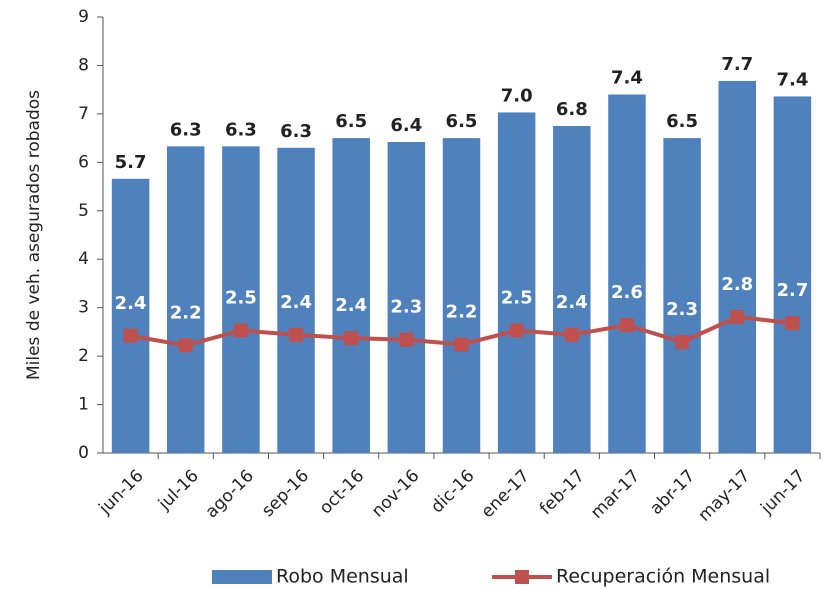 The width and height of the screenshot is (825, 590). I want to click on y-tick-label: 9, so click(83, 17).